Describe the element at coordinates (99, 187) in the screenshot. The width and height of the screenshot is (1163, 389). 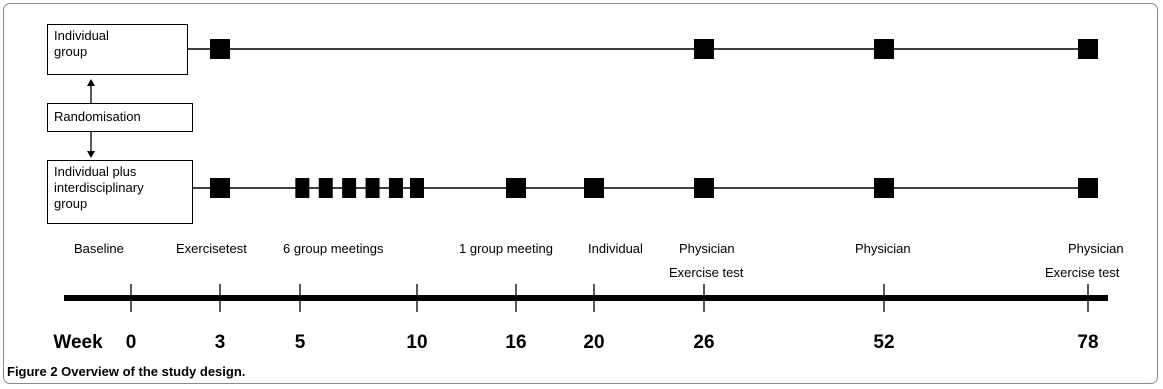
I see `interdisciplinary-group-label: Individual plus interdisciplinary group` at that location.